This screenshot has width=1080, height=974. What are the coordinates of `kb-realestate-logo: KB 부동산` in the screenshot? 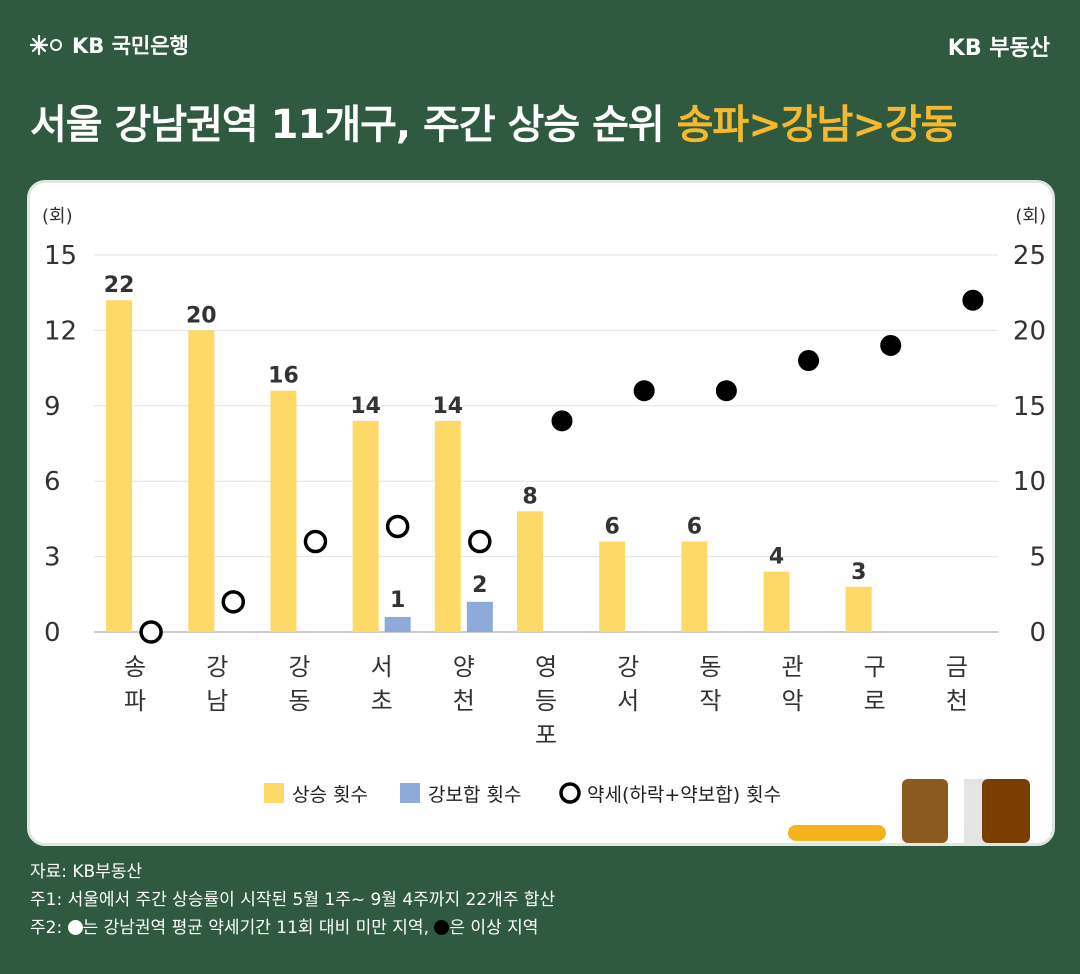 It's located at (998, 48).